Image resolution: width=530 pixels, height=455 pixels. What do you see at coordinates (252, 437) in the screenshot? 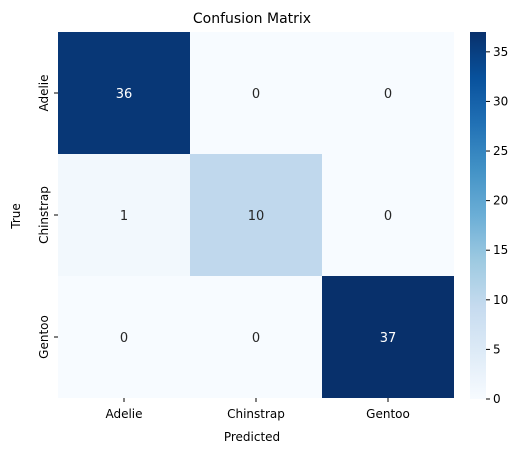
I see `x-axis-label: Predicted` at bounding box center [252, 437].